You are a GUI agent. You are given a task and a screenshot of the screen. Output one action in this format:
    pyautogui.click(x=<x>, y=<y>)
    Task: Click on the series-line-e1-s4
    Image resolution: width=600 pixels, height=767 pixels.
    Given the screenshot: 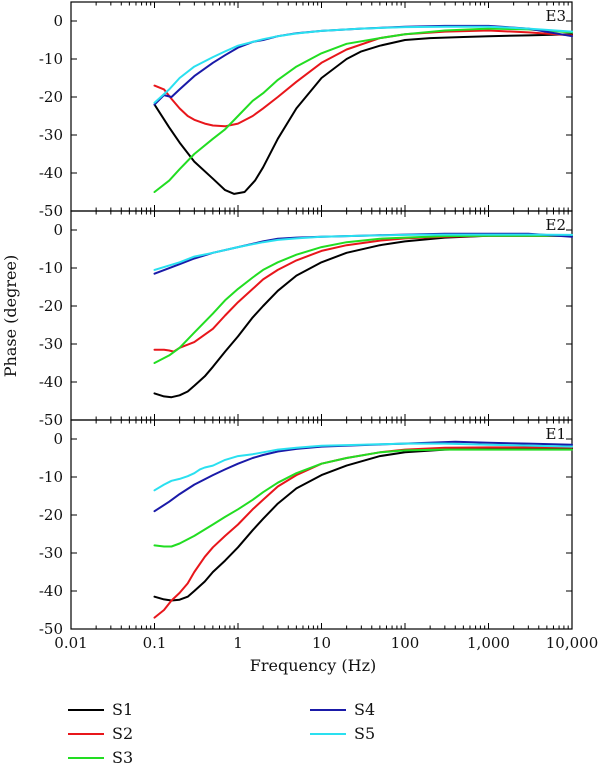 What is the action you would take?
    pyautogui.click(x=363, y=476)
    